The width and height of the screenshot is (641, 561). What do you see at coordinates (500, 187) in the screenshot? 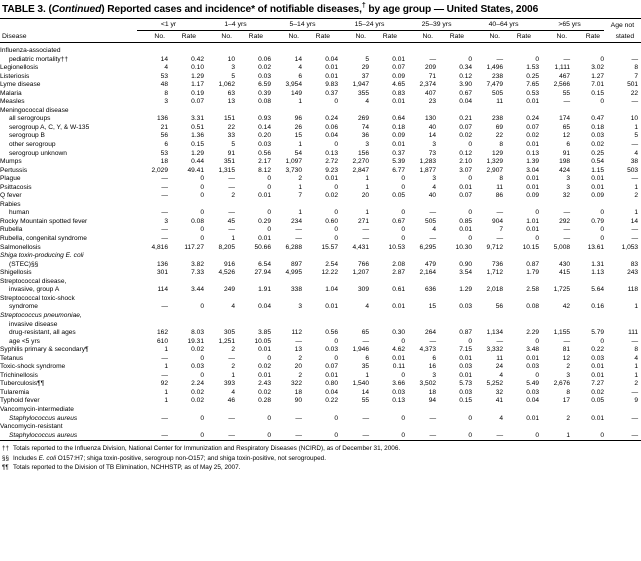
I see `cases-value: 11` at bounding box center [500, 187].